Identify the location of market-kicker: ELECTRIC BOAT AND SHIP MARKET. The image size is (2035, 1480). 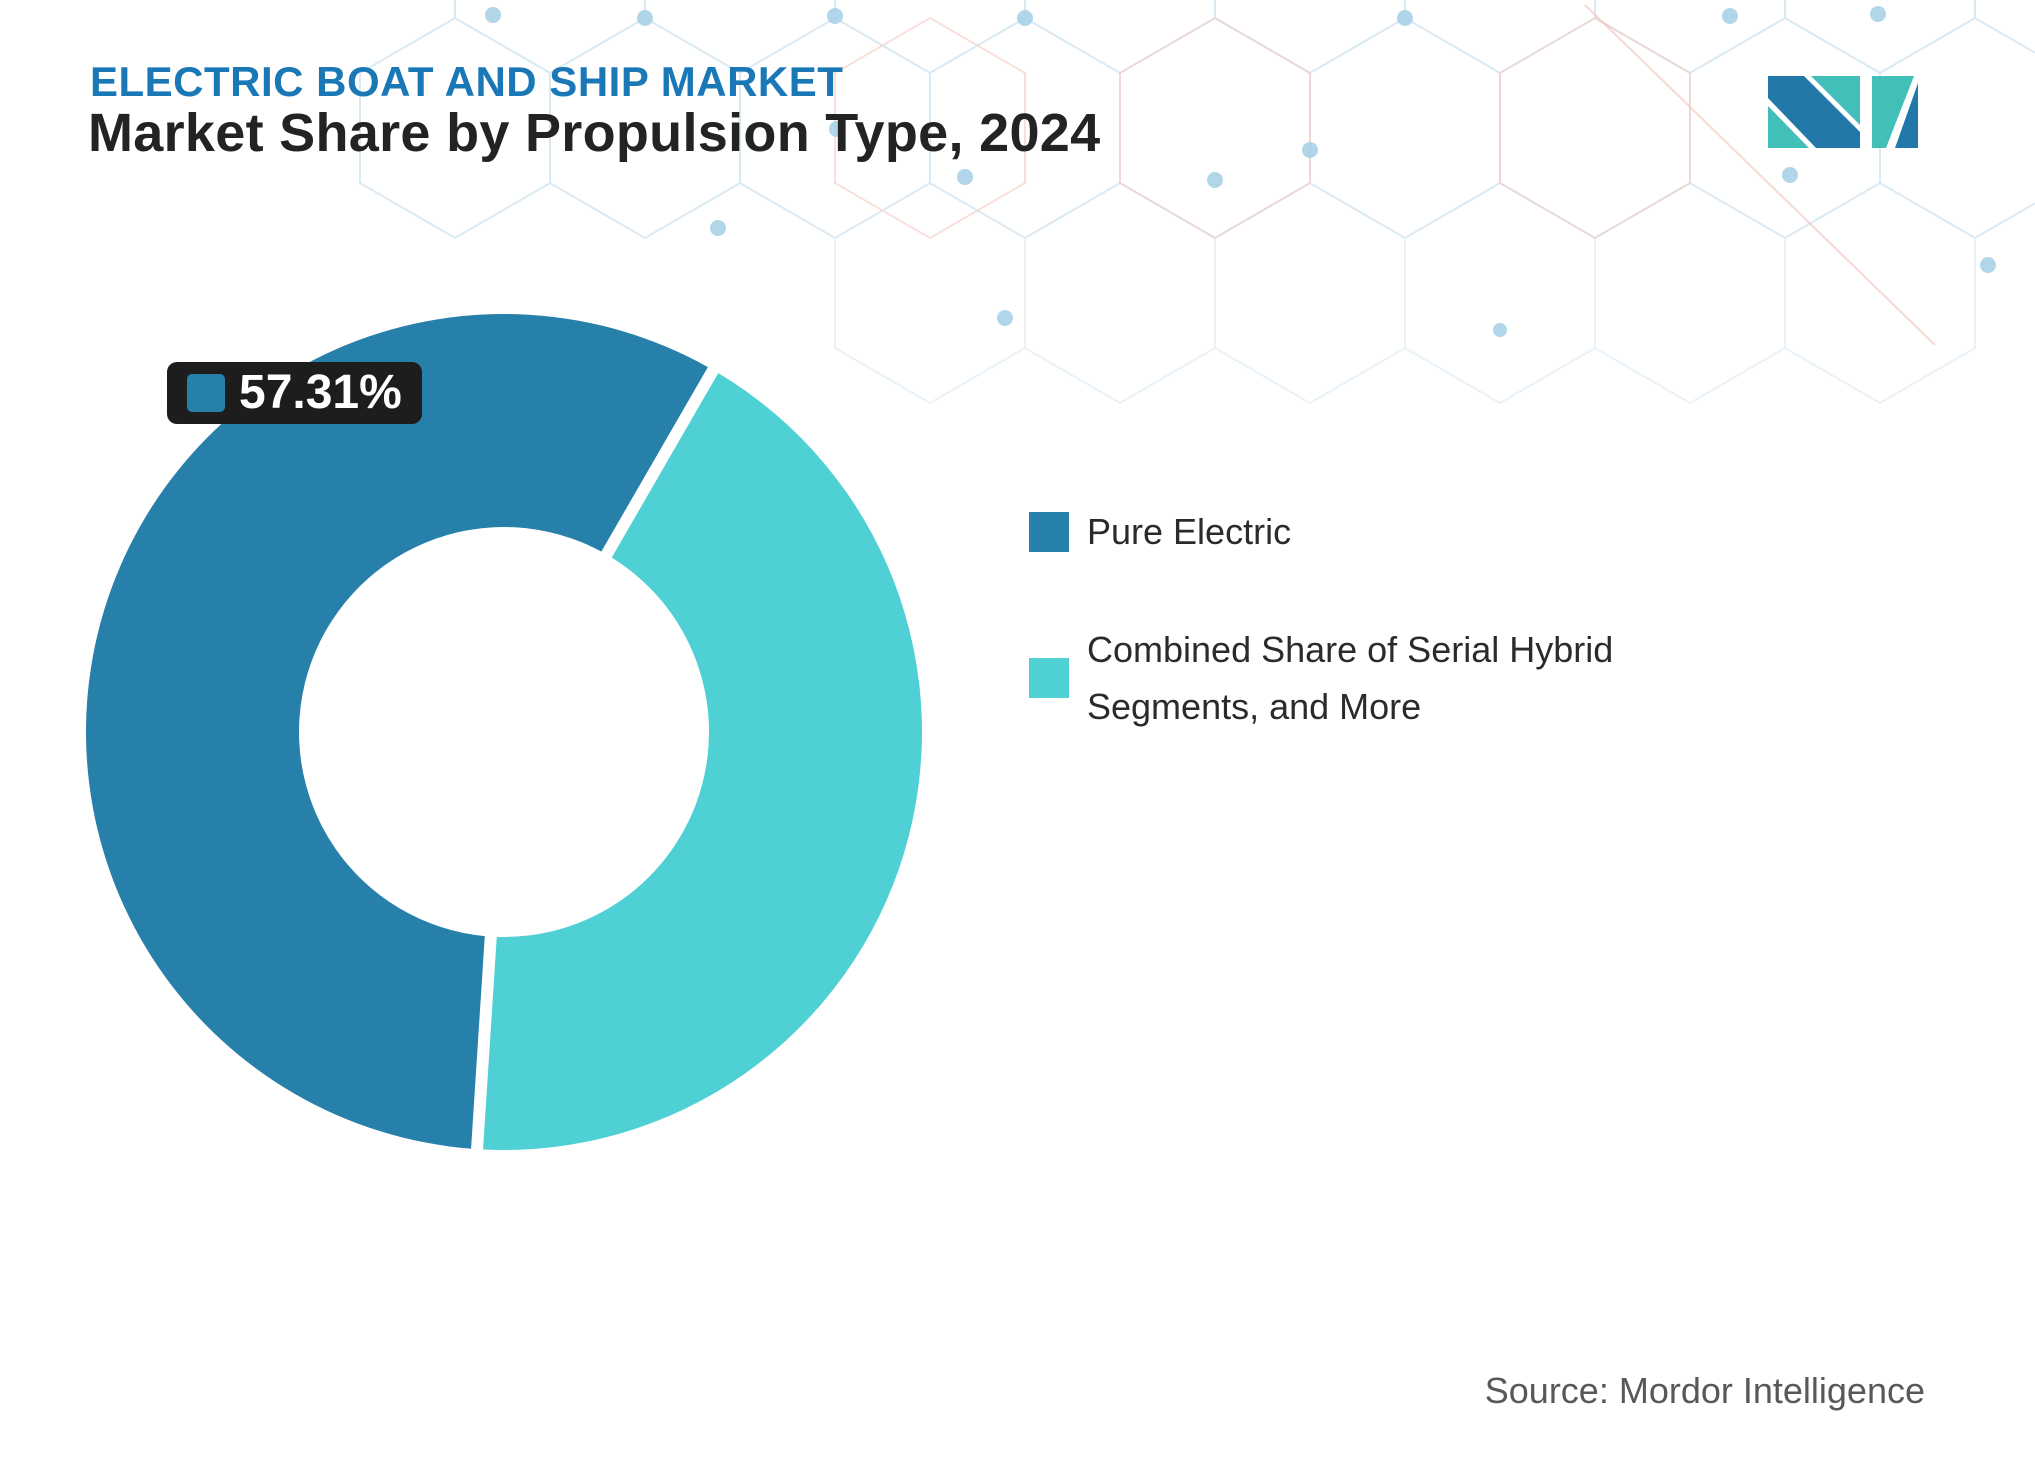
(467, 81).